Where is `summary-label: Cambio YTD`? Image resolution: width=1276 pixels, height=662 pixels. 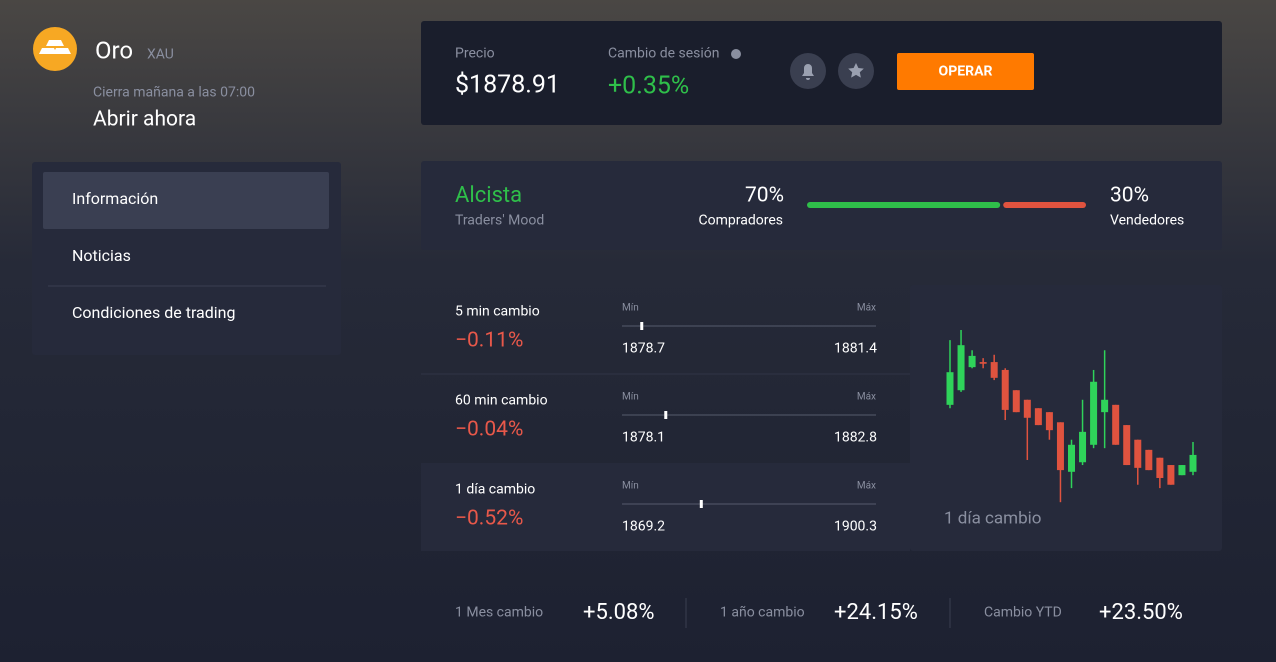
summary-label: Cambio YTD is located at coordinates (1023, 613).